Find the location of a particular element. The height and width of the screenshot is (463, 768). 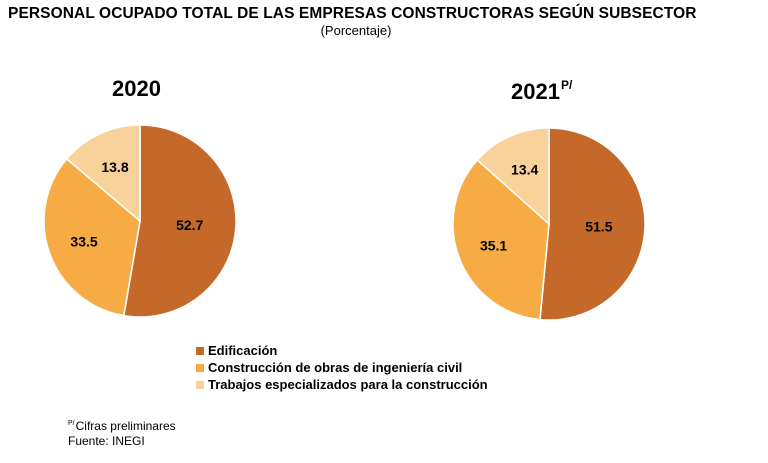

footnote-preliminary: P/Cifras preliminares is located at coordinates (122, 426).